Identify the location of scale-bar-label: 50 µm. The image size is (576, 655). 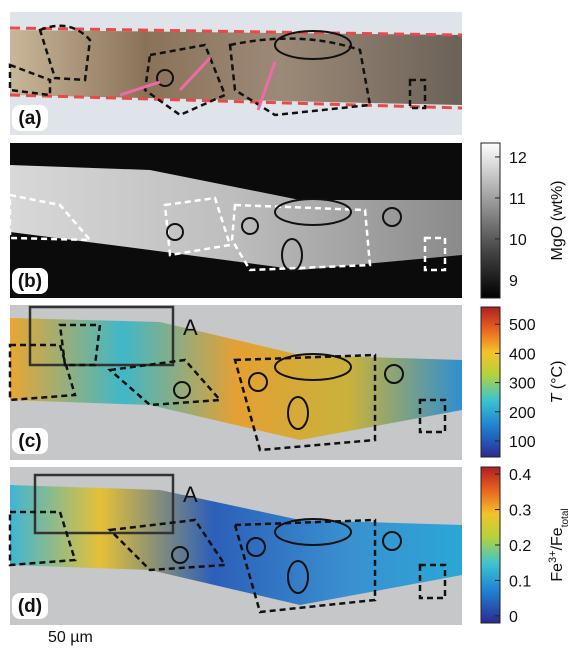
(70, 637).